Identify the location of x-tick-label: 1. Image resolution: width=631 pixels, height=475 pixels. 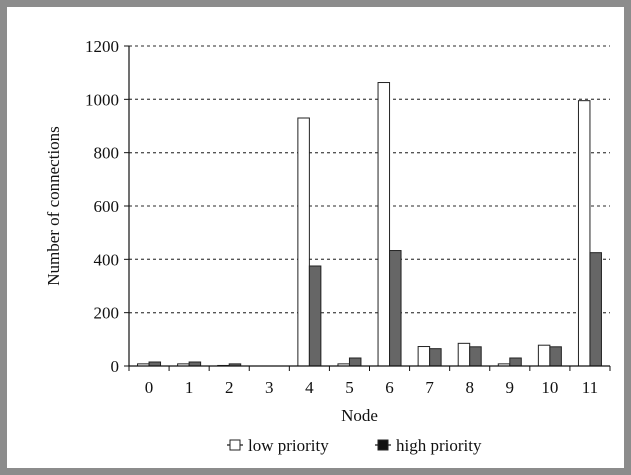
(189, 387).